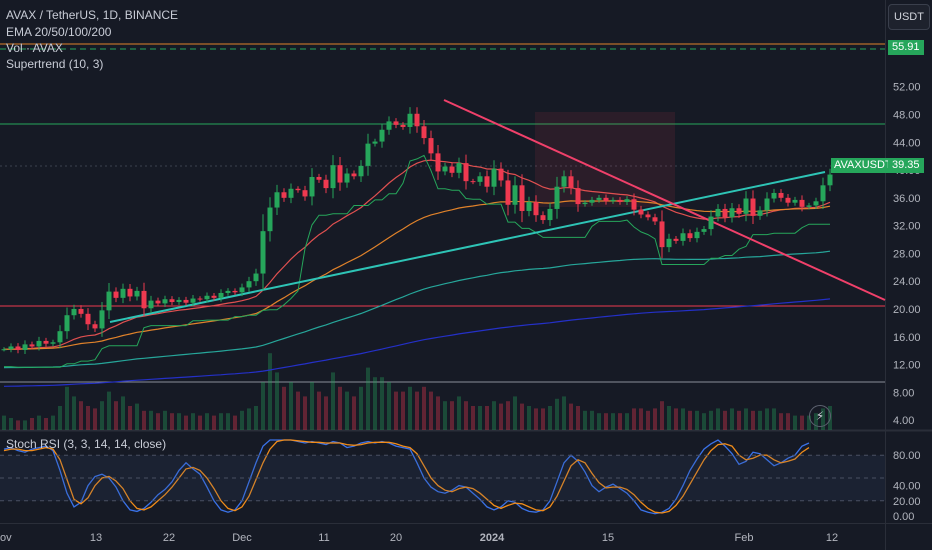 This screenshot has height=550, width=932. What do you see at coordinates (6, 538) in the screenshot?
I see `time-tick-label: ov` at bounding box center [6, 538].